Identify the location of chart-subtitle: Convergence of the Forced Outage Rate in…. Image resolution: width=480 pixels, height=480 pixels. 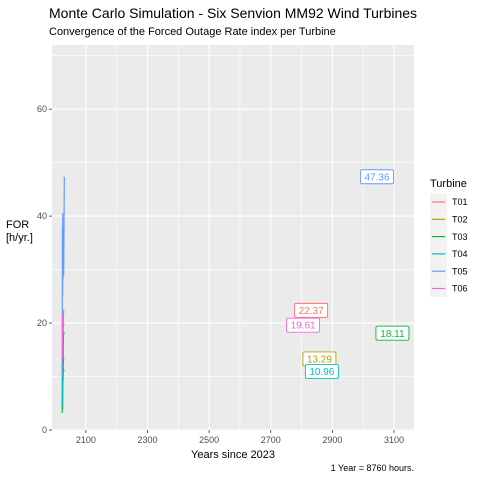
(192, 32).